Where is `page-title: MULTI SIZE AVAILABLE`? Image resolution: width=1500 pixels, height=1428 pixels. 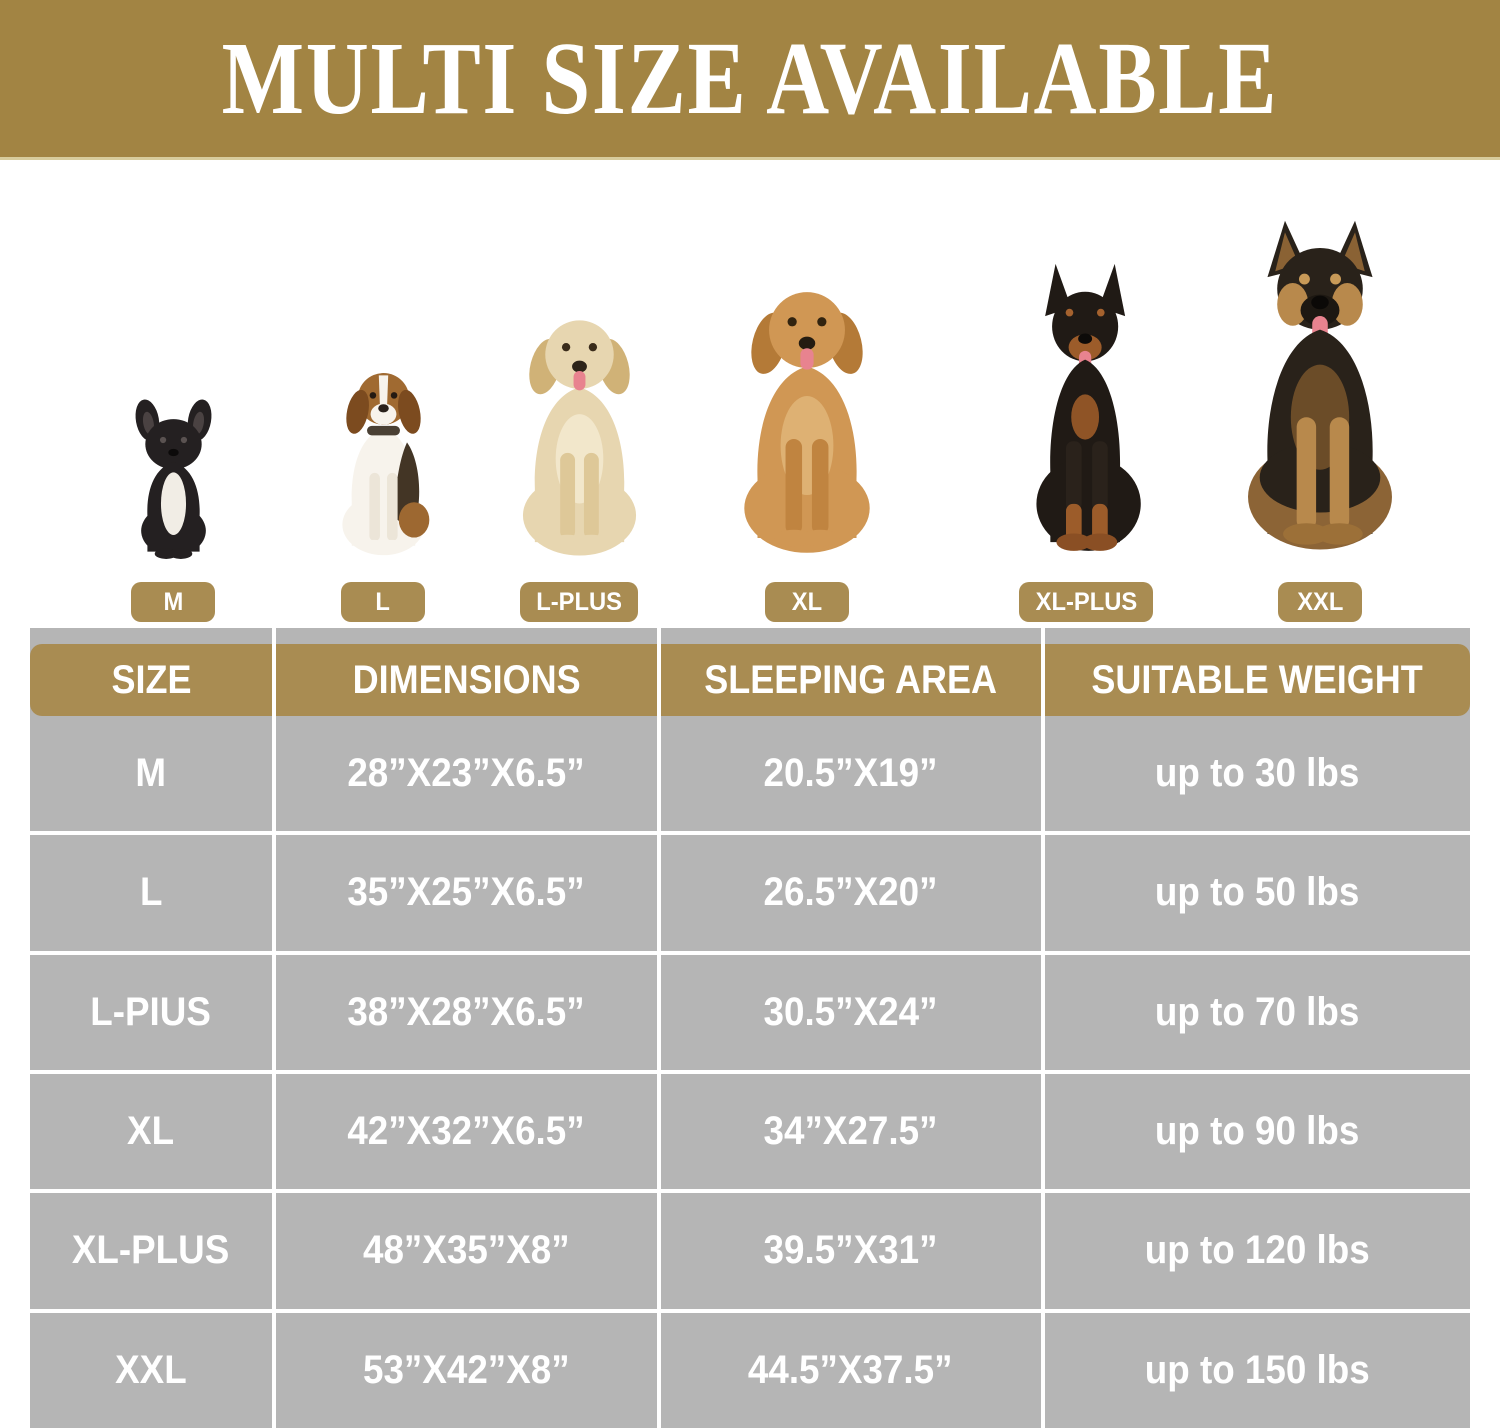 page-title: MULTI SIZE AVAILABLE is located at coordinates (750, 78).